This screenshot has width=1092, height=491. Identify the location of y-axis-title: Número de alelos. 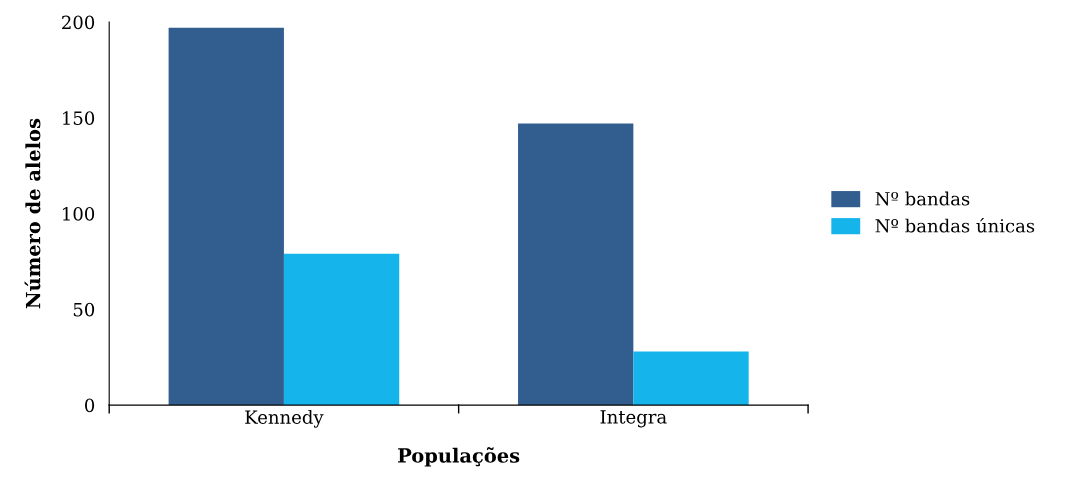
(32, 213).